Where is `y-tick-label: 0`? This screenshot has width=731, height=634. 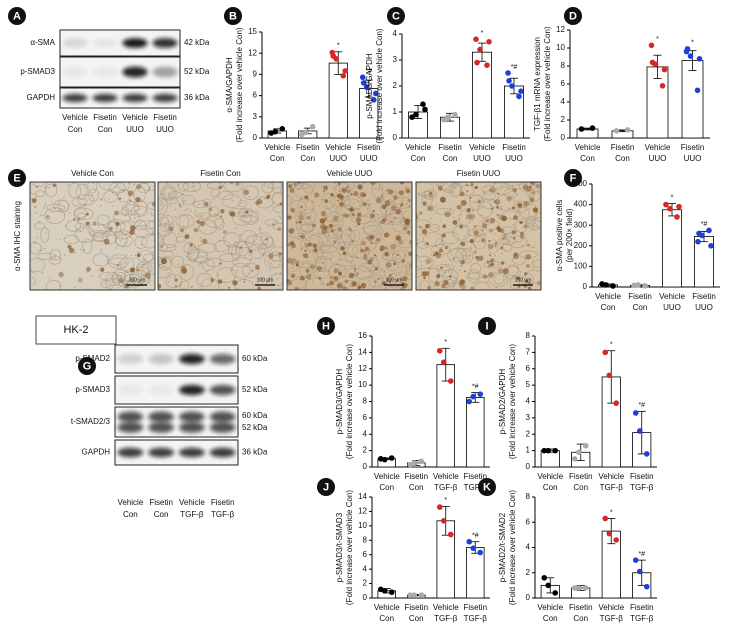
y-tick-label: 0 is located at coordinates (395, 137).